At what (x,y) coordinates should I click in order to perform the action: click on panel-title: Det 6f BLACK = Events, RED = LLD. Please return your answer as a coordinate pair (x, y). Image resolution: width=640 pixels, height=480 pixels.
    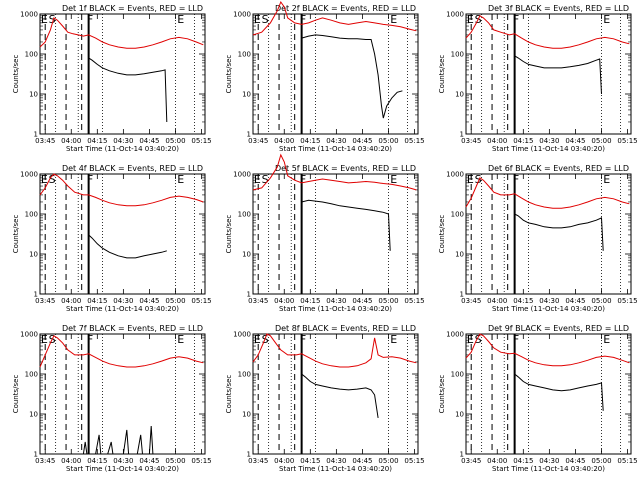
    Looking at the image, I should click on (558, 168).